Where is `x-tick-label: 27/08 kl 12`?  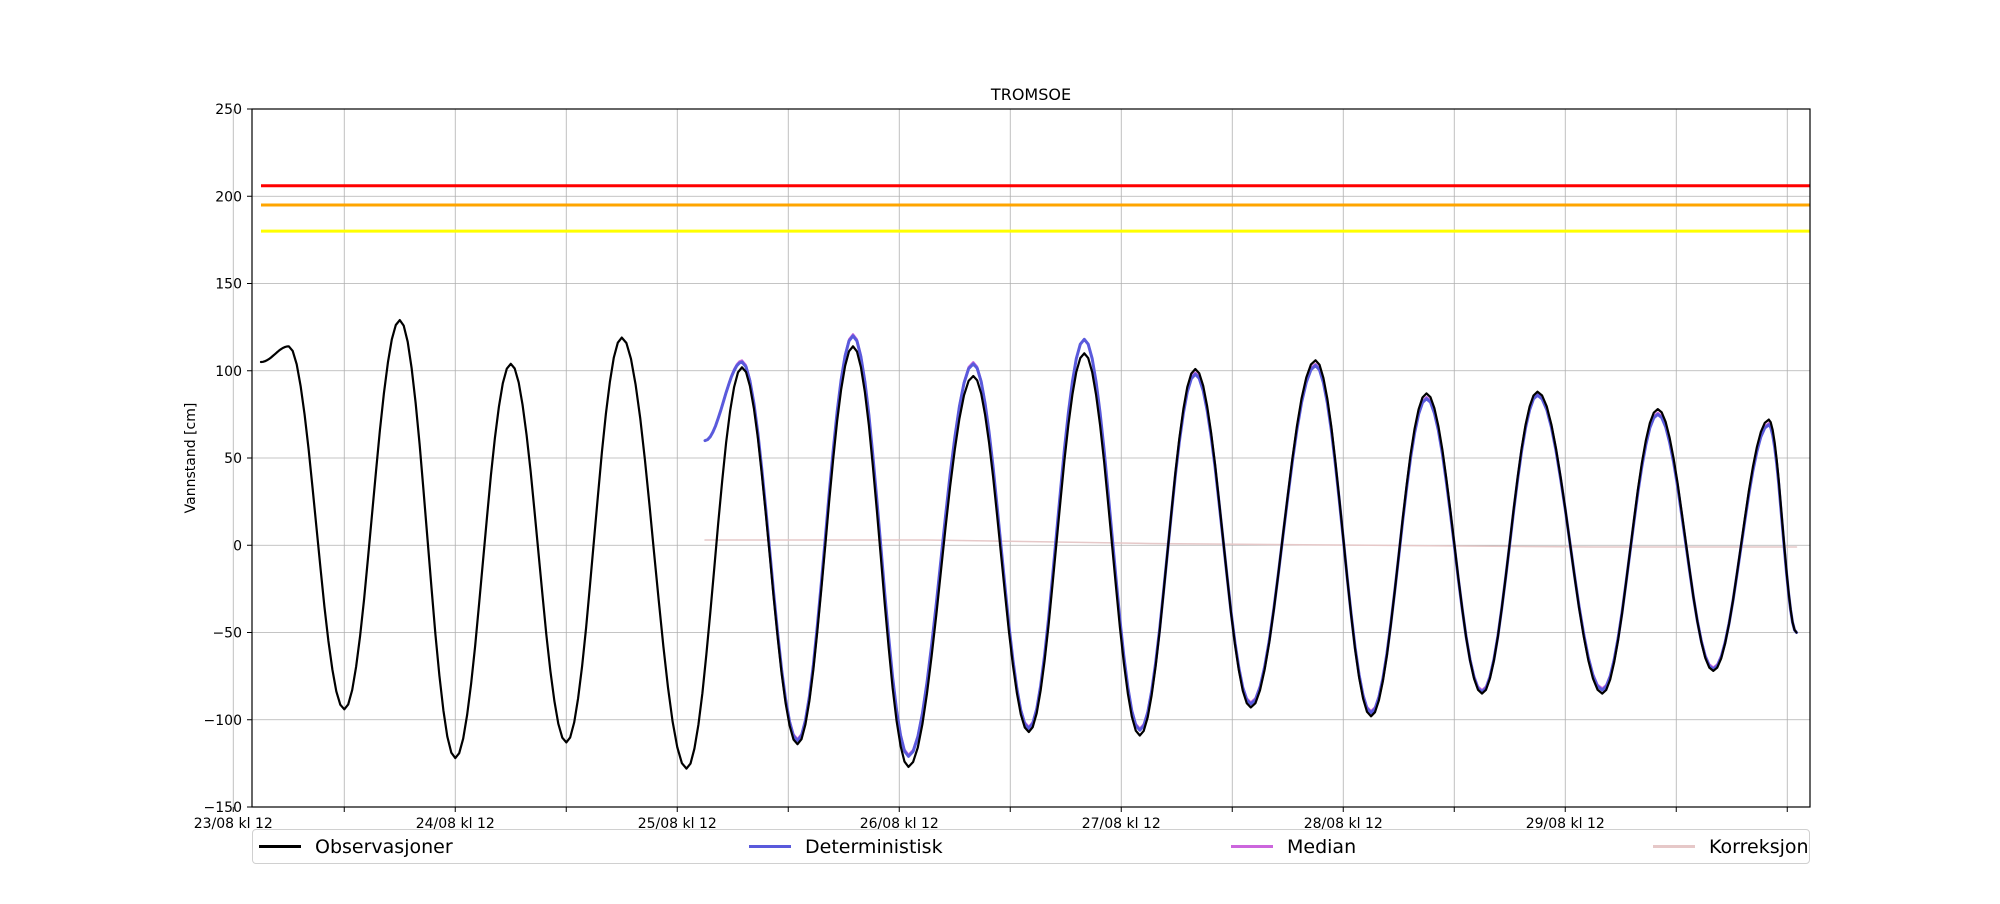 x-tick-label: 27/08 kl 12 is located at coordinates (1121, 824).